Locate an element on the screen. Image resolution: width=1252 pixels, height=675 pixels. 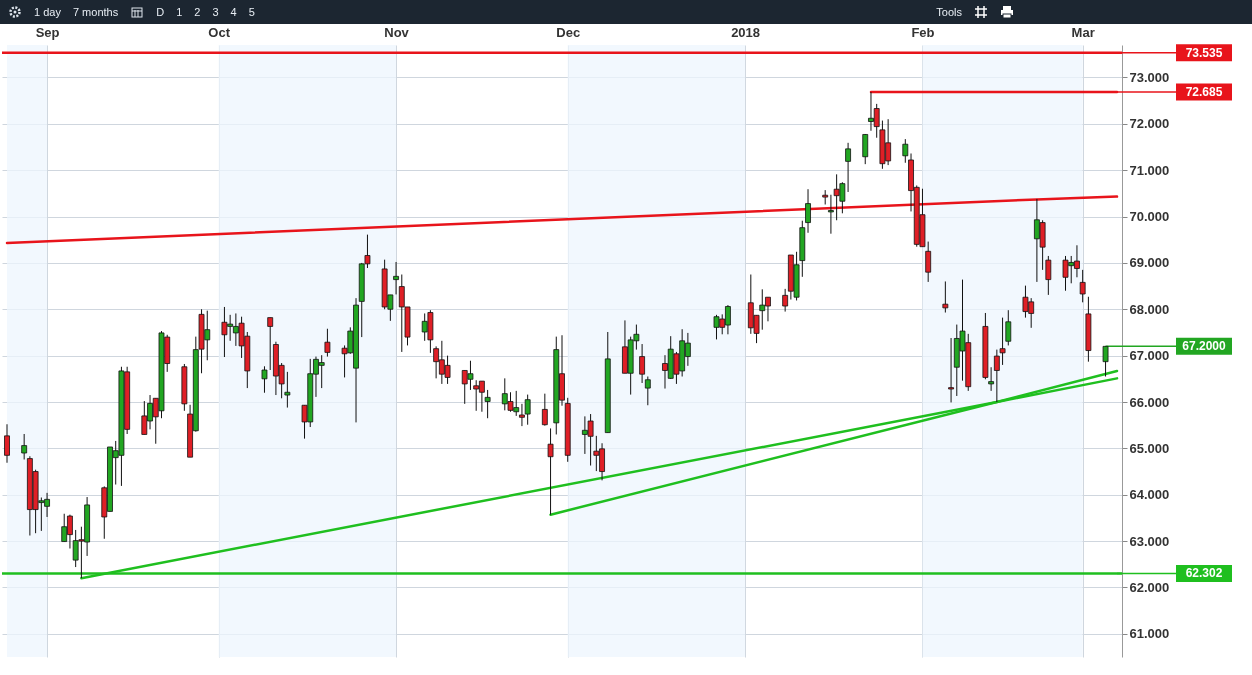
x-tick-label: Feb is located at coordinates (923, 32).